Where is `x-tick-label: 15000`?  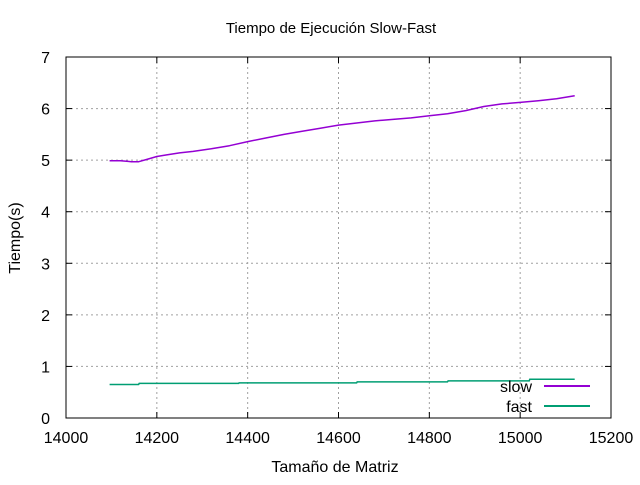
x-tick-label: 15000 is located at coordinates (520, 438).